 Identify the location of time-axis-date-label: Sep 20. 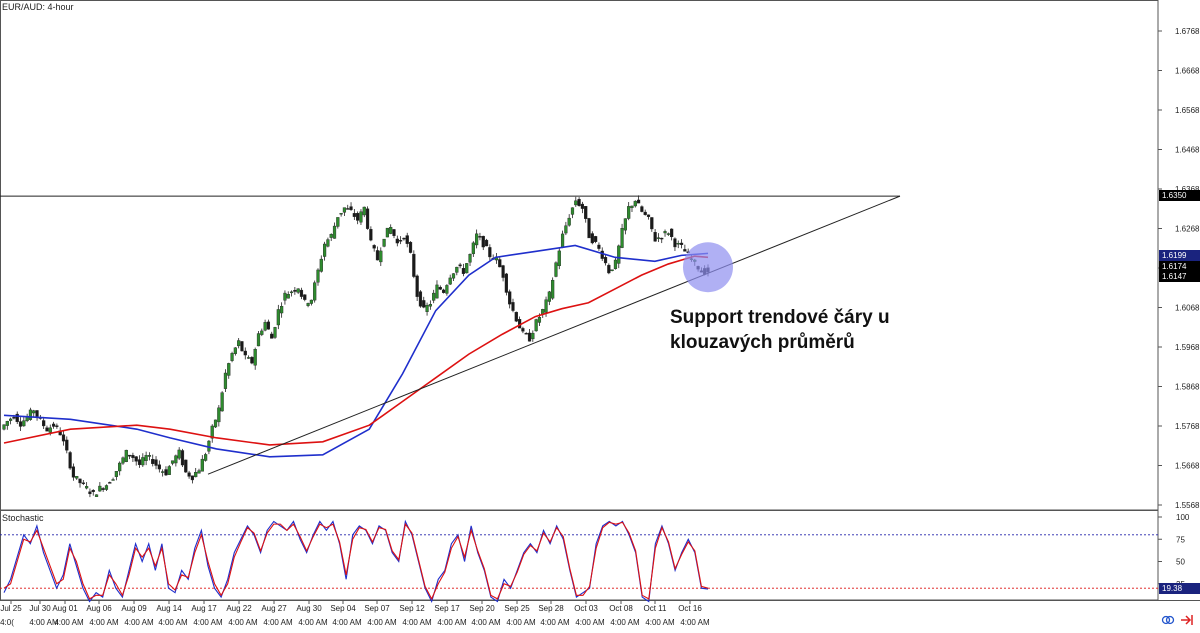
(482, 608).